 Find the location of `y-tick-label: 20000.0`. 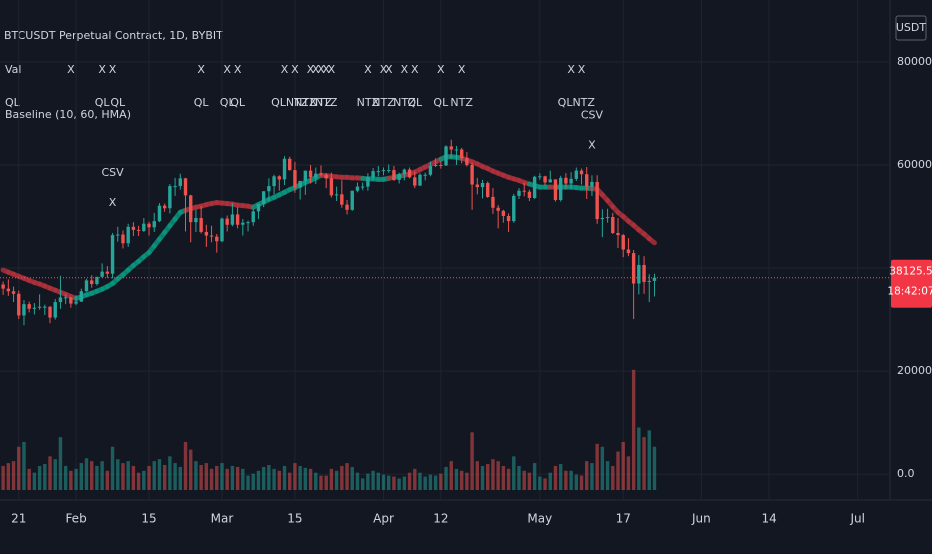

y-tick-label: 20000.0 is located at coordinates (914, 370).